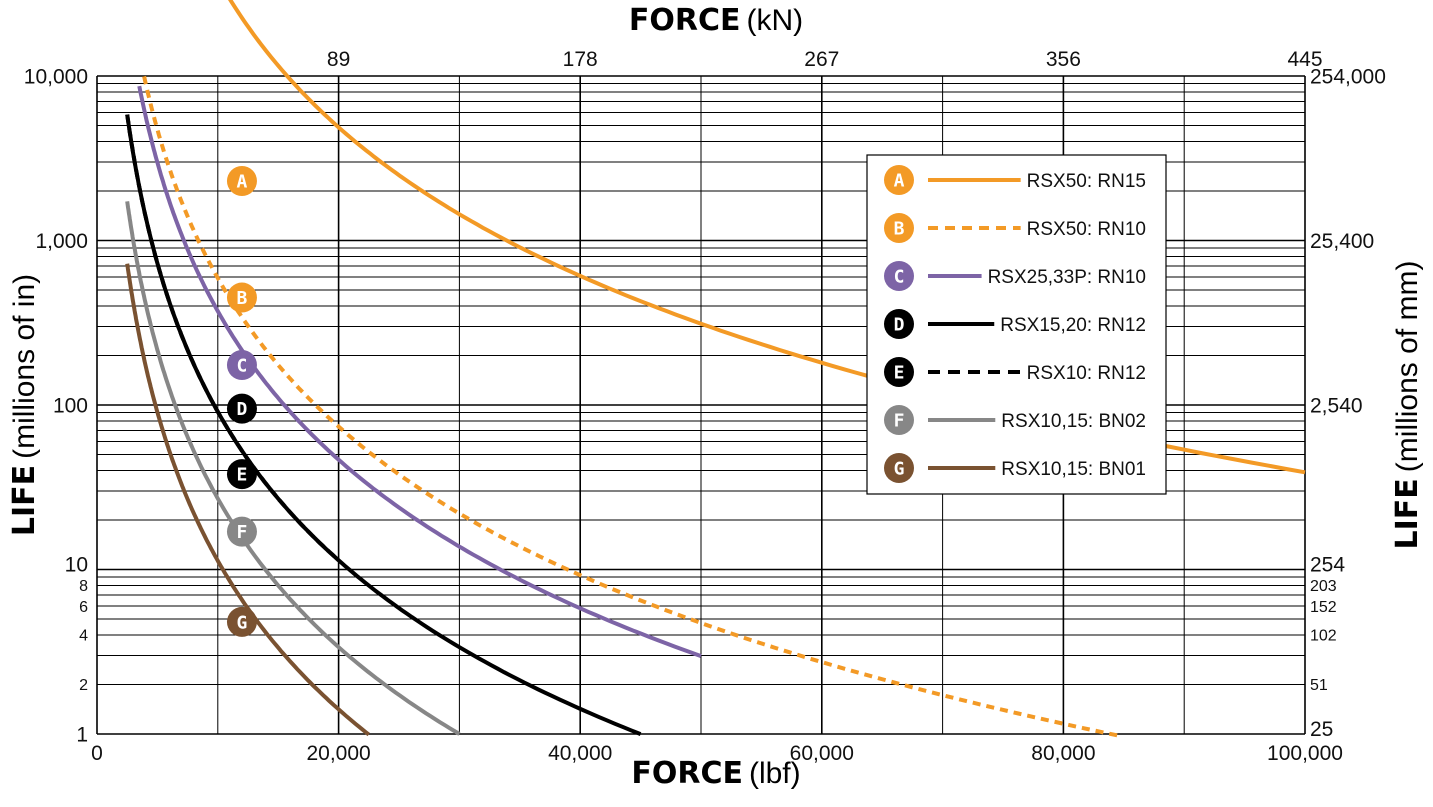 The height and width of the screenshot is (807, 1433). I want to click on curve-marker-f: F, so click(241, 531).